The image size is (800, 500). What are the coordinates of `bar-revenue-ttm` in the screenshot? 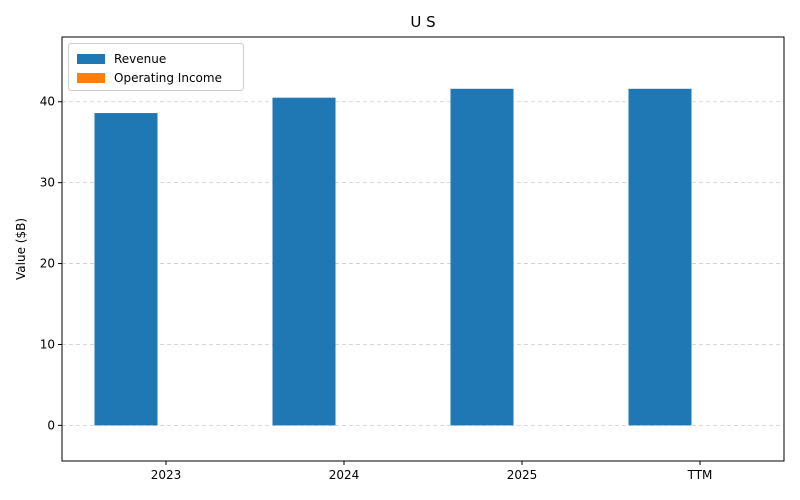 It's located at (660, 257).